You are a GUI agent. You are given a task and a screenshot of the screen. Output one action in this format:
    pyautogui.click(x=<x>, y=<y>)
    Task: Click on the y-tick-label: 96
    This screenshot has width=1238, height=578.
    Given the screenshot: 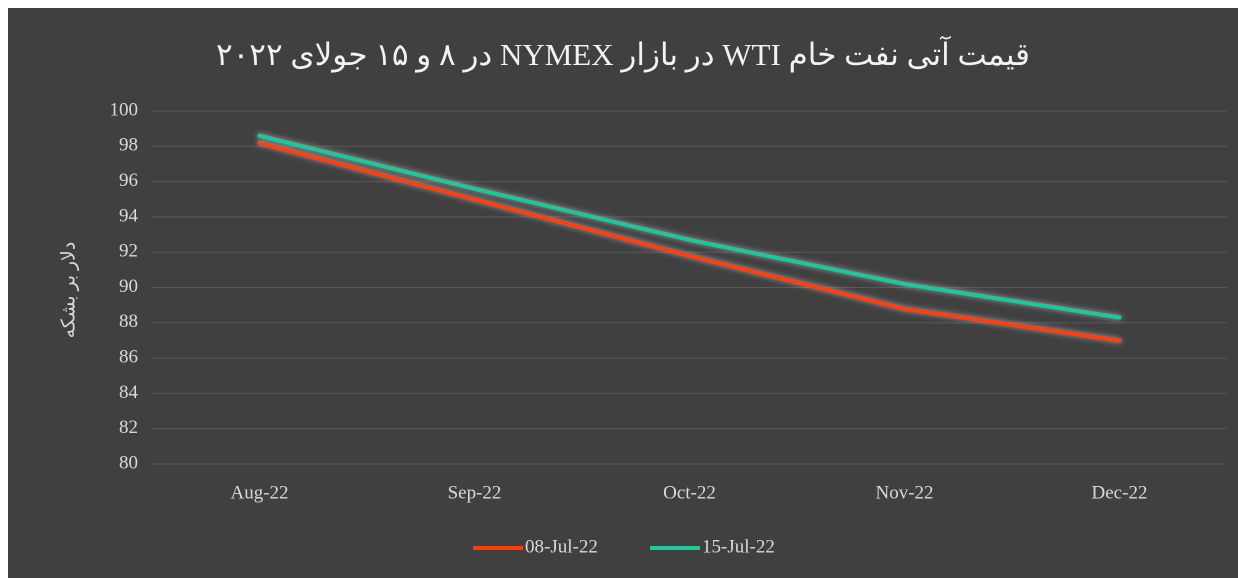 What is the action you would take?
    pyautogui.click(x=128, y=180)
    